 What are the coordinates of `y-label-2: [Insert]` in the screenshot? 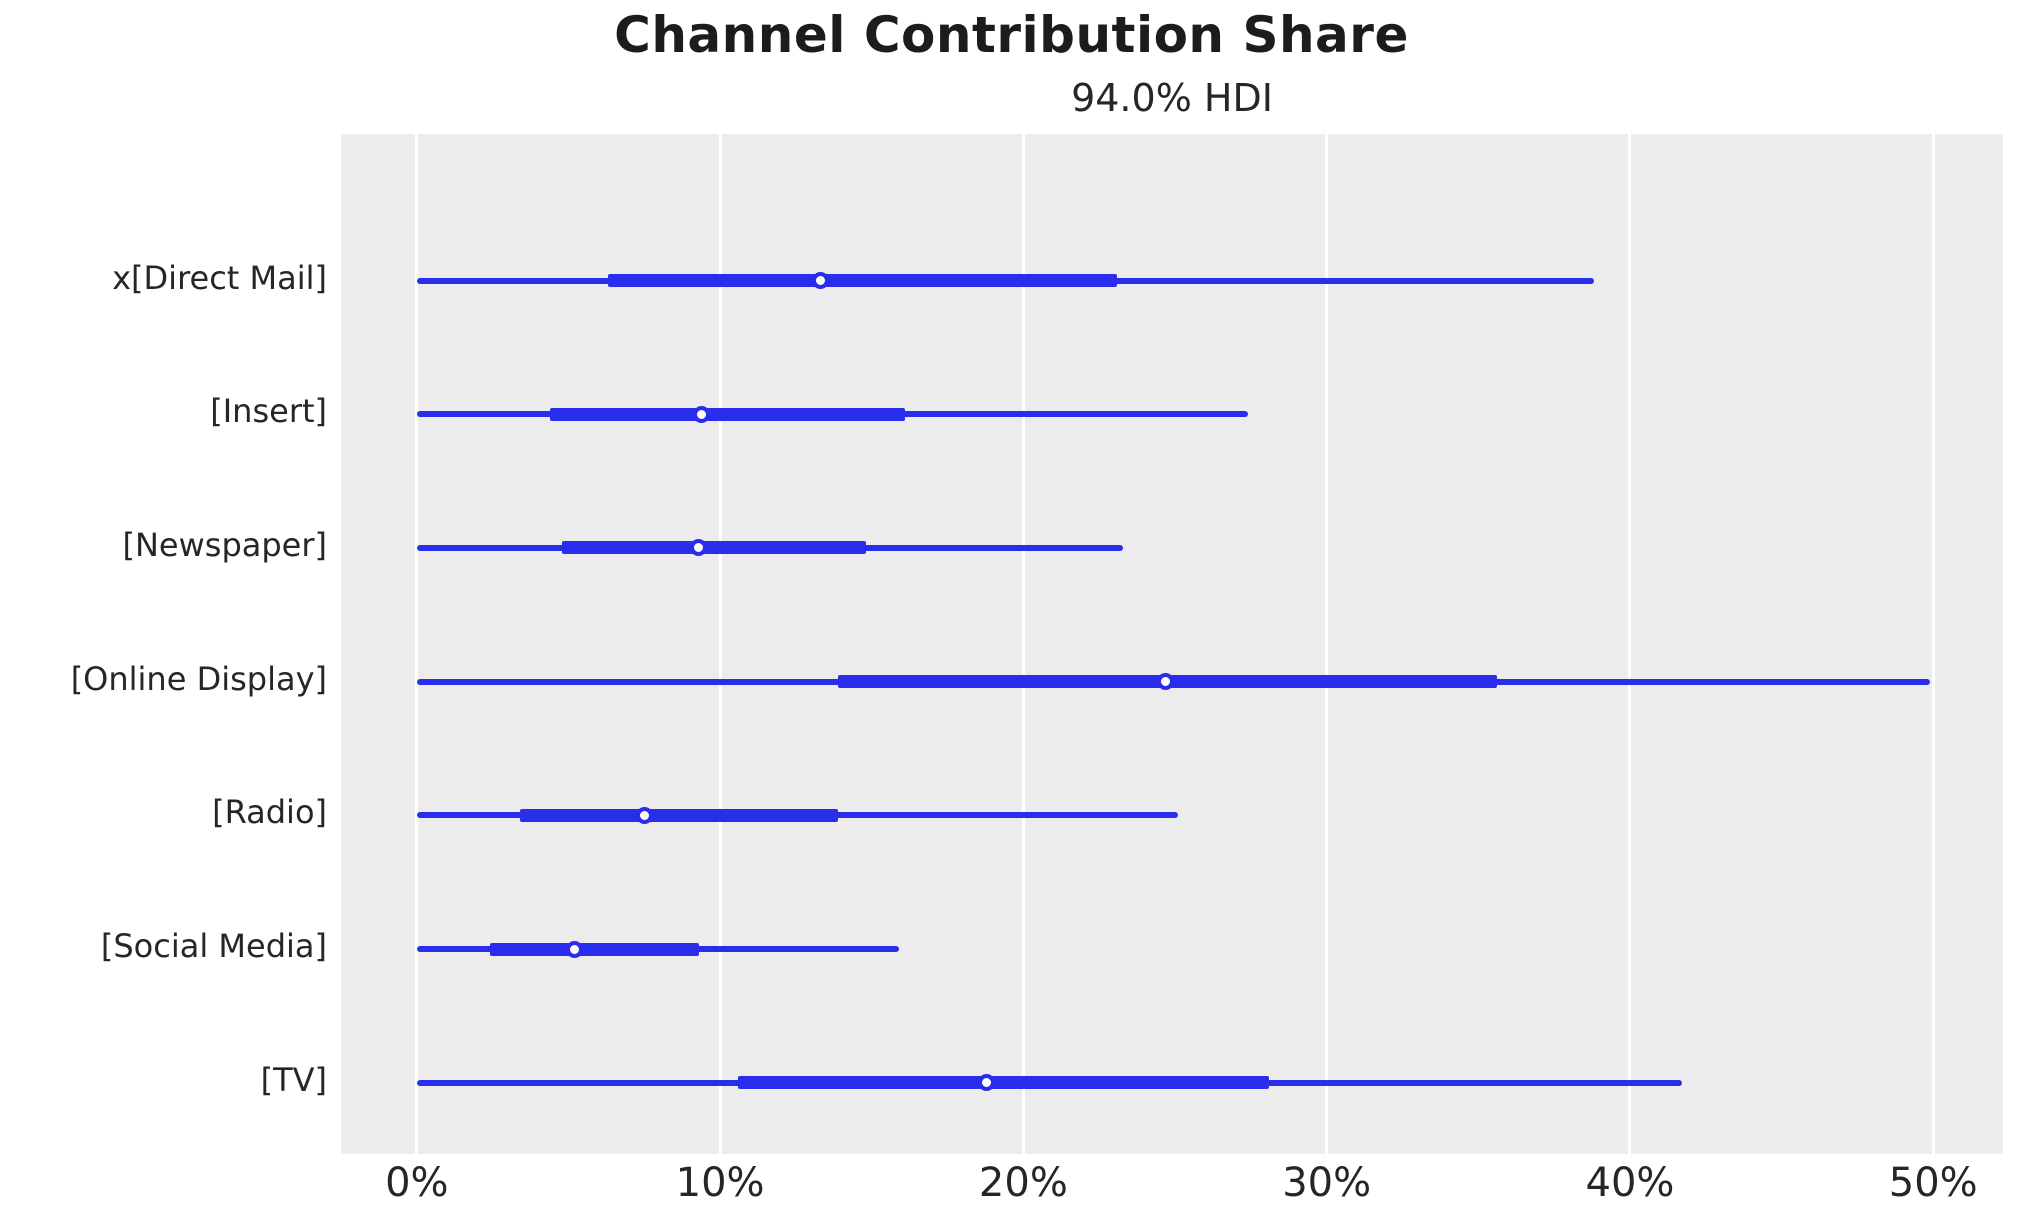 It's located at (268, 411).